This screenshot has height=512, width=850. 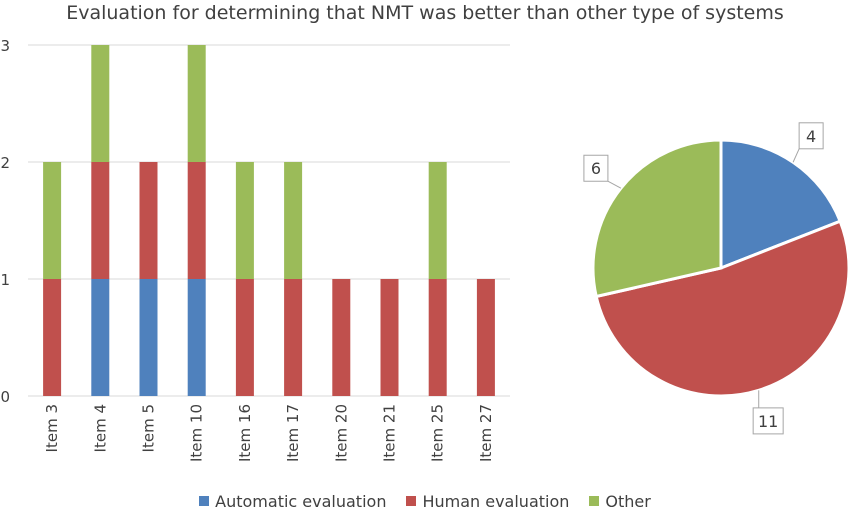 I want to click on legend-item-human: Human evaluation, so click(x=487, y=501).